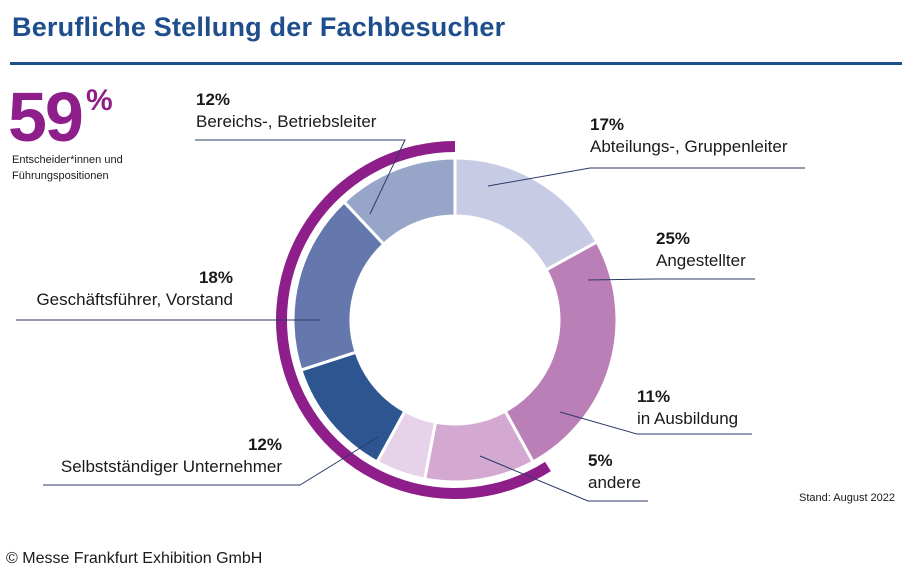  Describe the element at coordinates (171, 456) in the screenshot. I see `label-selbststaendiger: 12% Selbstständiger Unternehmer` at that location.